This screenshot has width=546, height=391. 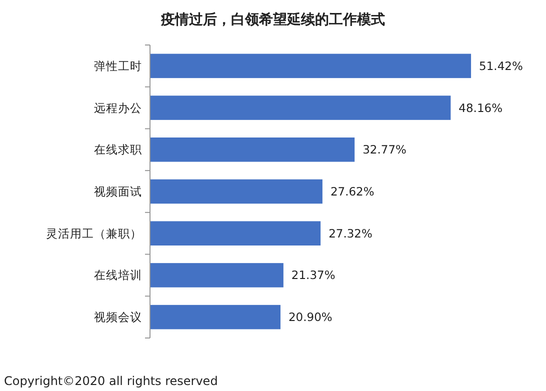 What do you see at coordinates (118, 65) in the screenshot?
I see `y-tick-label: 弹性工时` at bounding box center [118, 65].